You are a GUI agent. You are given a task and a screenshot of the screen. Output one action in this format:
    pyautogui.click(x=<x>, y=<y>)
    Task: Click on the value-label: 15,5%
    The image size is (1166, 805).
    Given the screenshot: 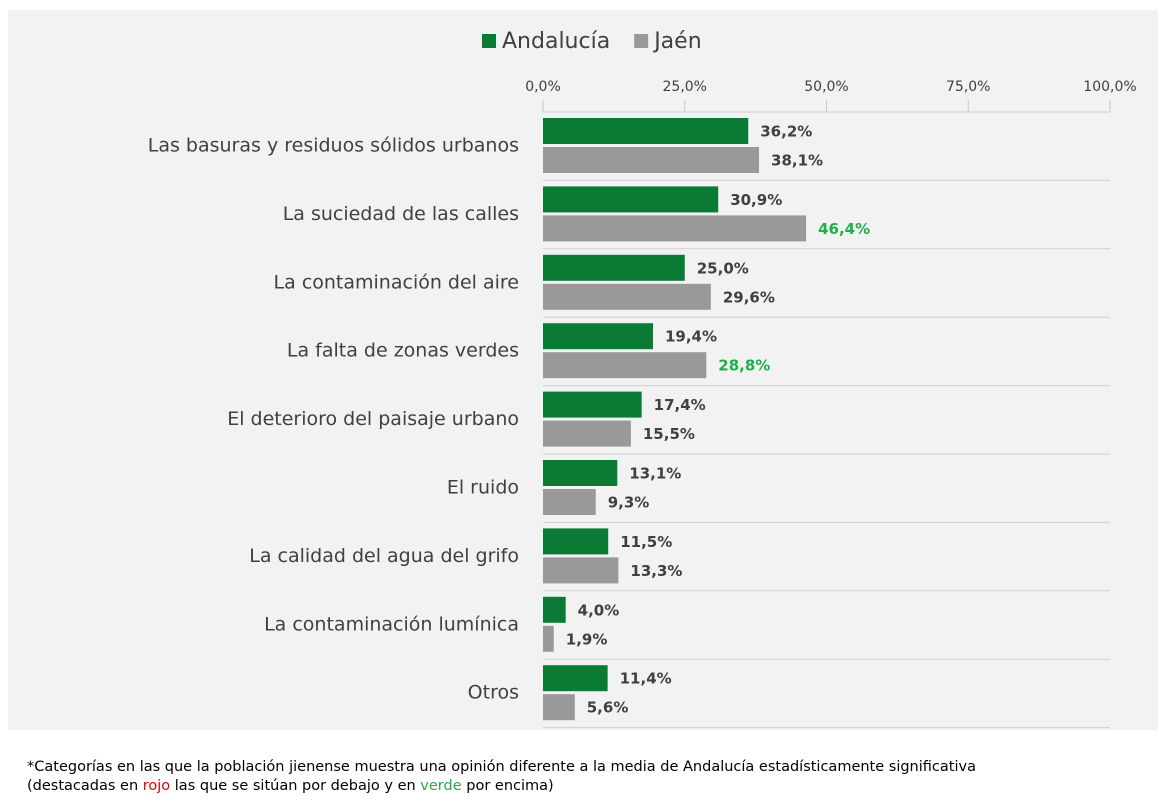 What is the action you would take?
    pyautogui.click(x=669, y=434)
    